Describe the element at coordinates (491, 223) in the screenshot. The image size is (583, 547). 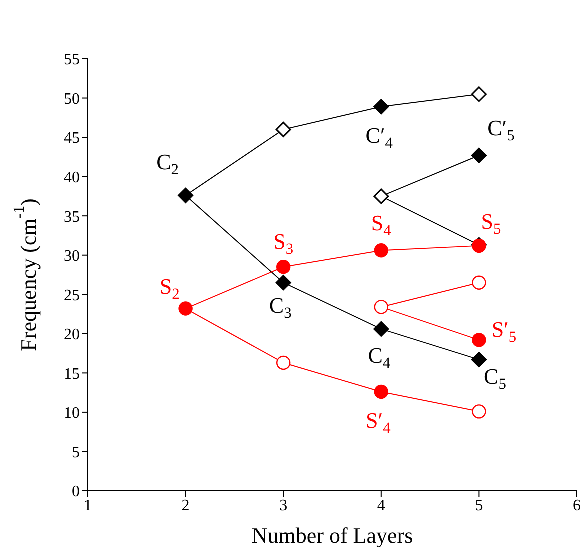
I see `annotation: S$_{5}$` at that location.